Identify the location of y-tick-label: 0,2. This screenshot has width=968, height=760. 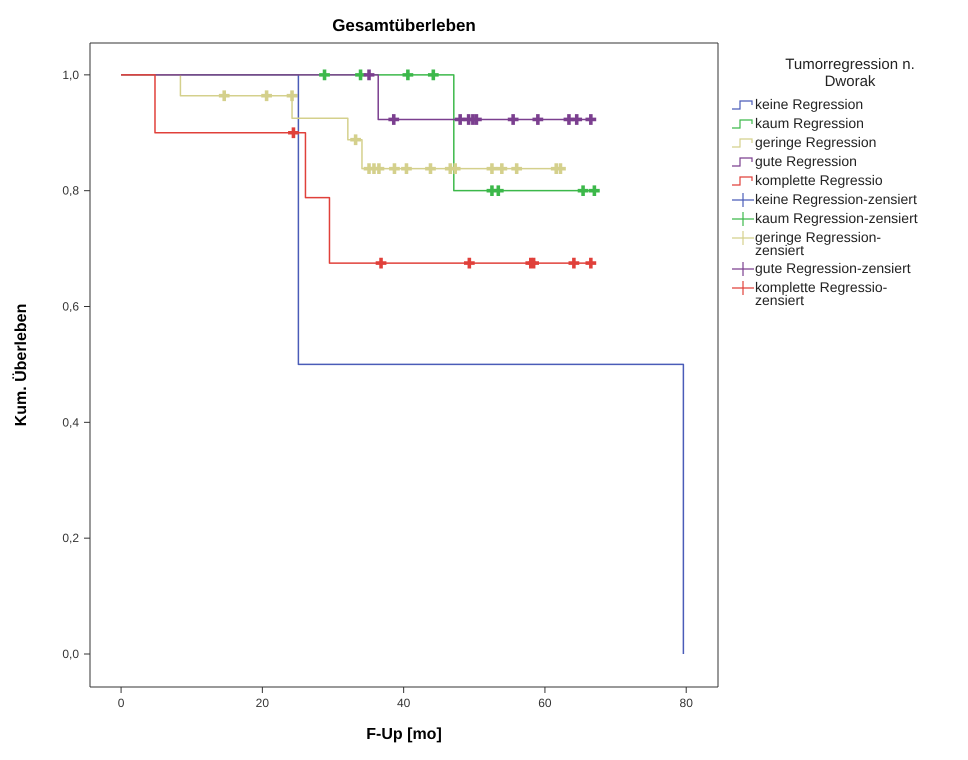
(71, 538).